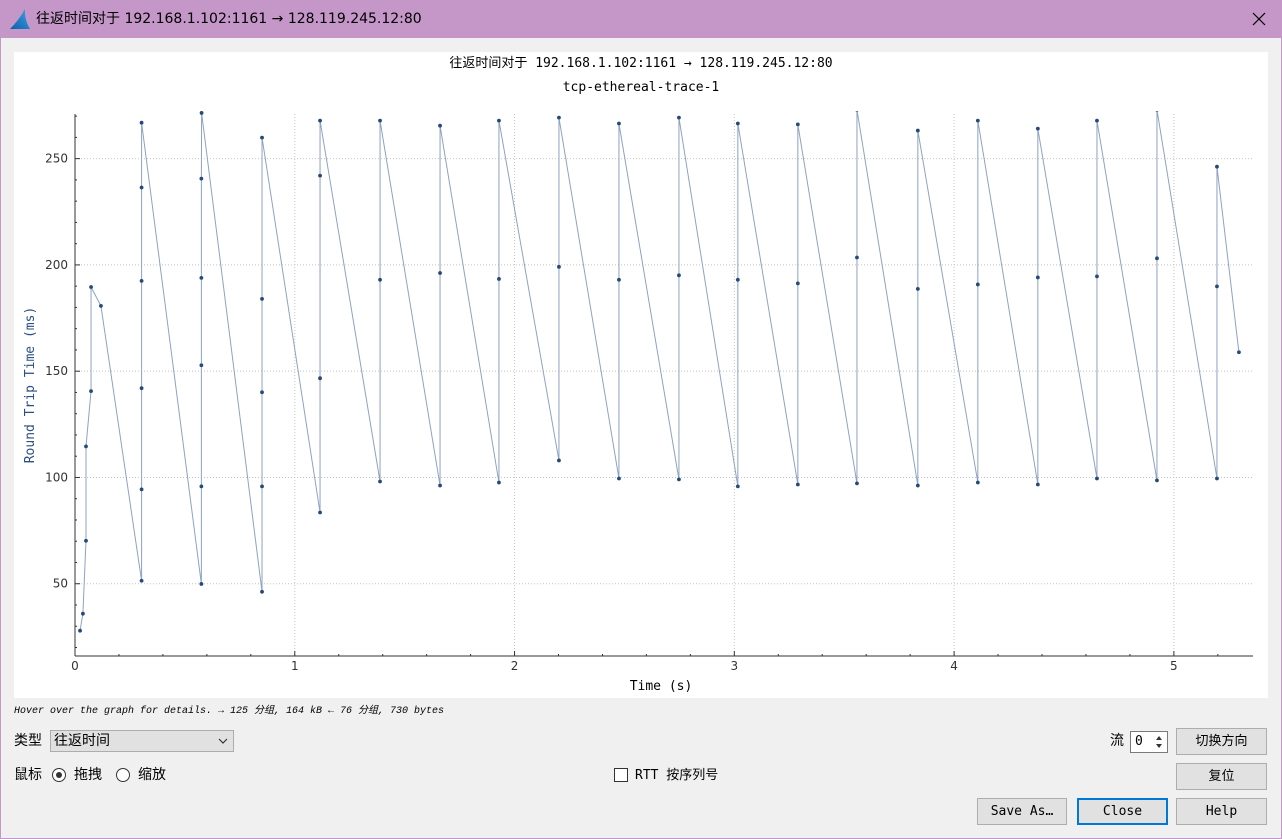  What do you see at coordinates (88, 775) in the screenshot?
I see `drag-radio-label: 拖拽` at bounding box center [88, 775].